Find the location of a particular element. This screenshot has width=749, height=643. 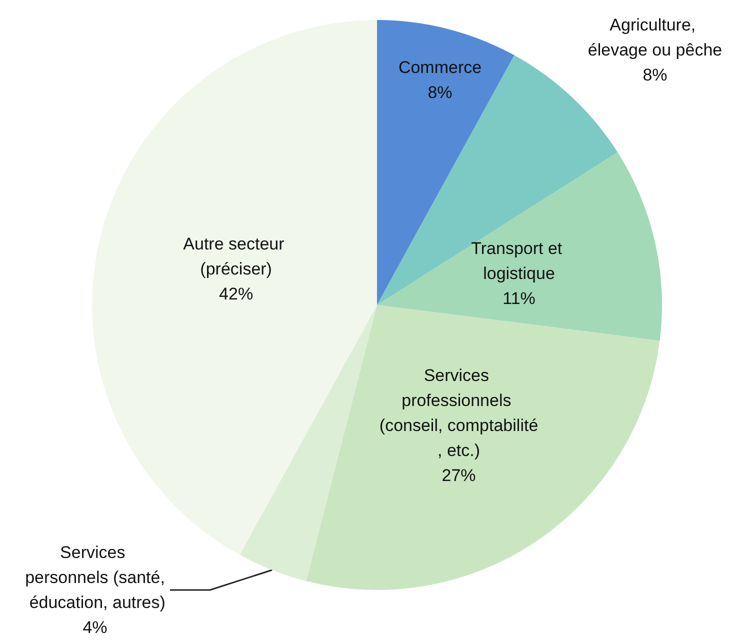

data-label: 4% is located at coordinates (95, 627).